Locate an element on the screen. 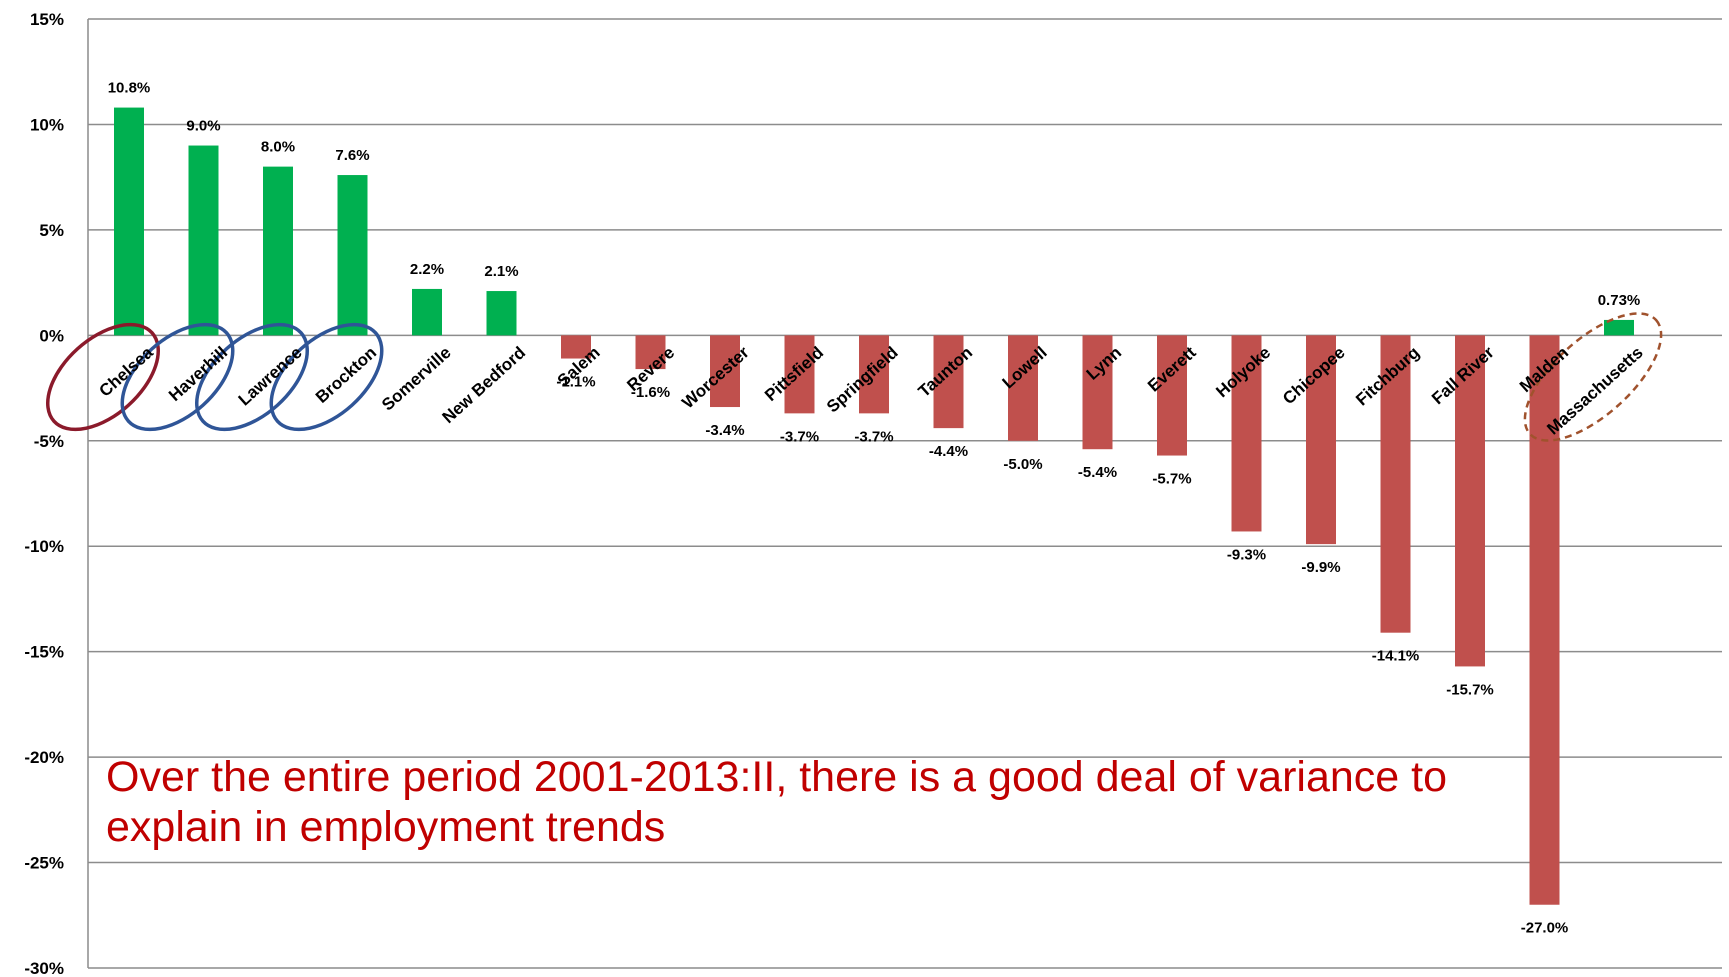 The image size is (1729, 977). data-label: 2.1% is located at coordinates (501, 271).